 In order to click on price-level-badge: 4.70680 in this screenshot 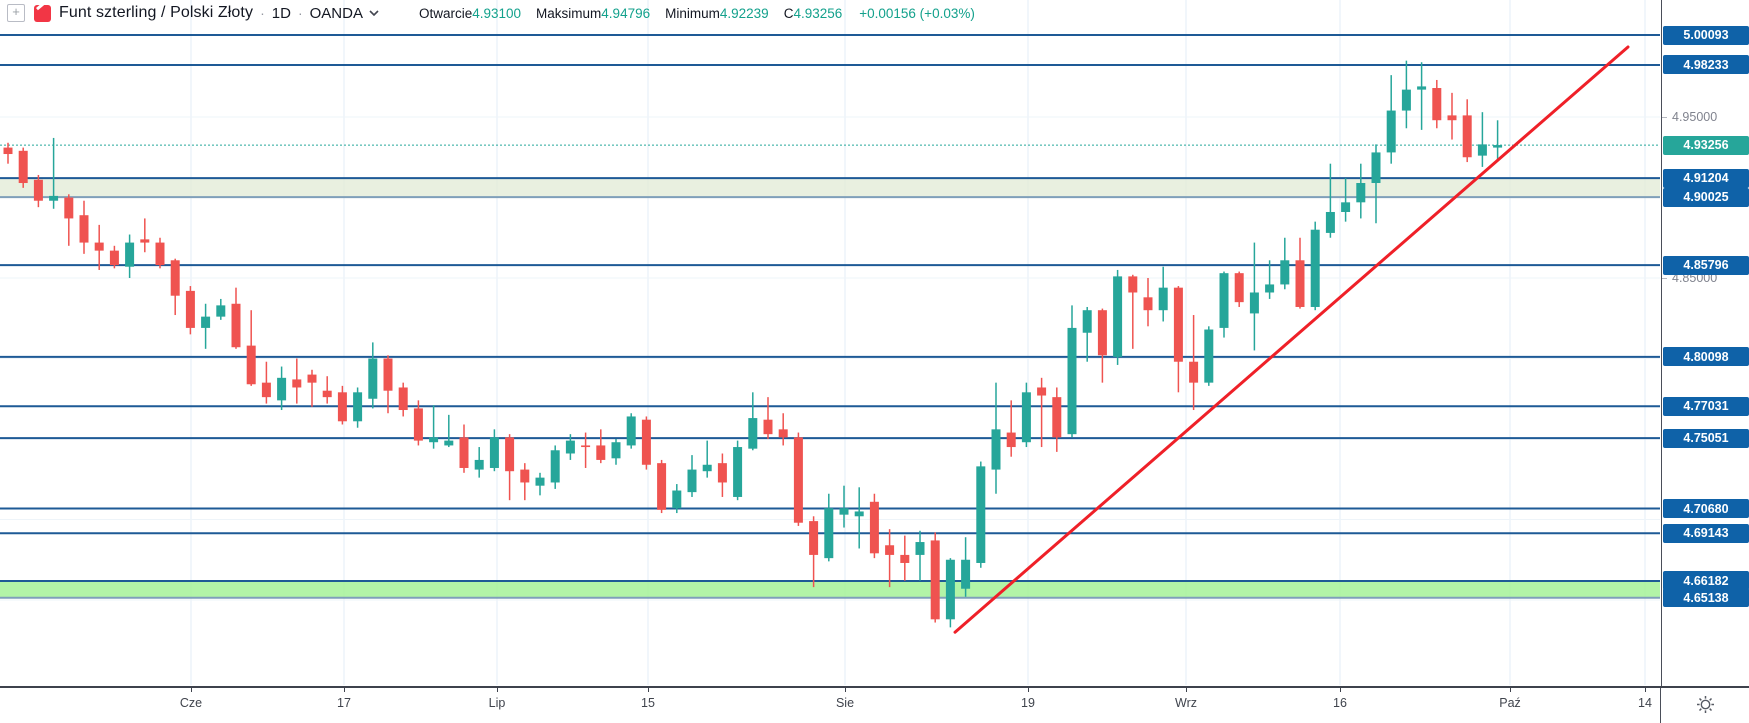, I will do `click(1706, 509)`.